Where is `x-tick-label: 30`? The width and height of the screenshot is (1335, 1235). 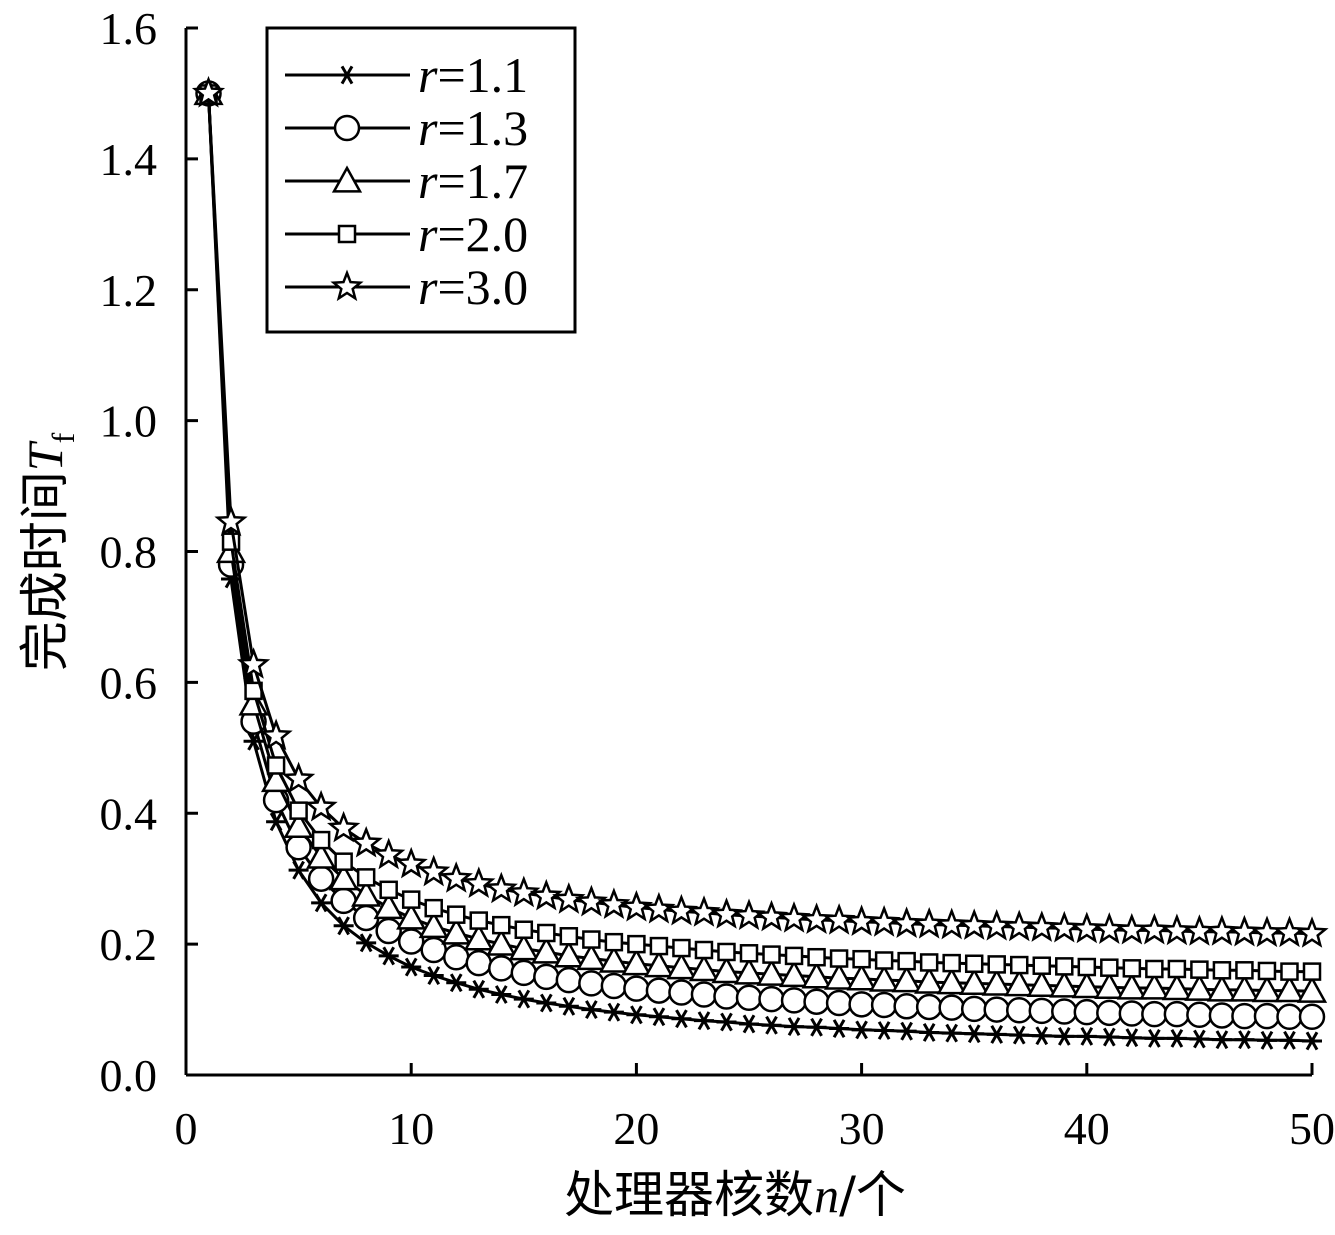 x-tick-label: 30 is located at coordinates (862, 1128).